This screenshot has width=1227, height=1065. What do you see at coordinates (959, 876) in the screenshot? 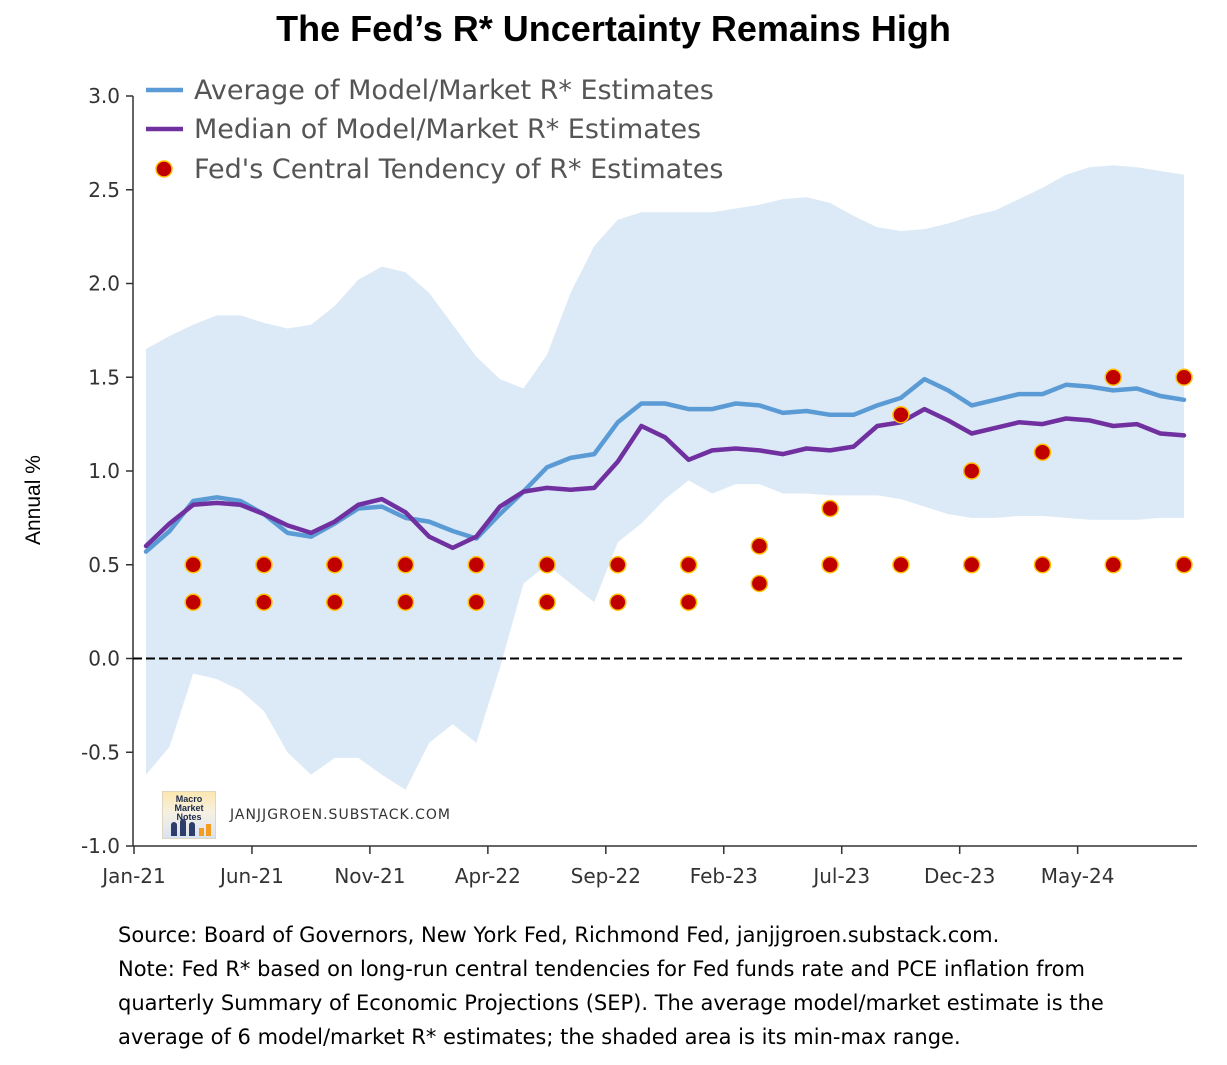
I see `x-tick-label: Dec-23` at bounding box center [959, 876].